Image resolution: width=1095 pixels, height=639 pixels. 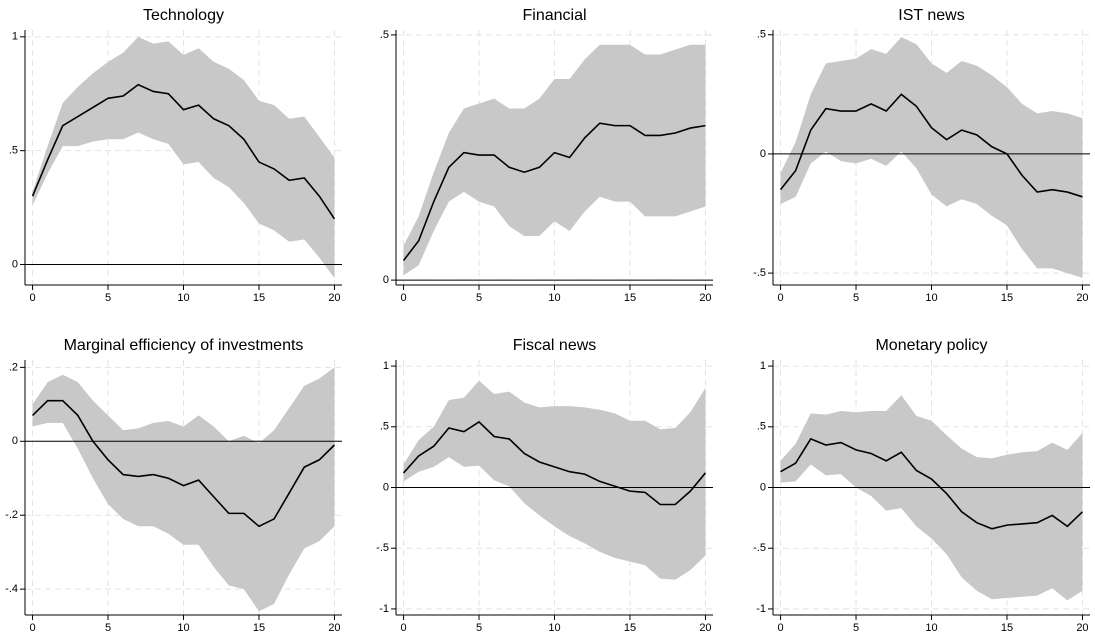 I want to click on panel: Financial 0 .5 0 5 10 15 20, so click(x=546, y=155).